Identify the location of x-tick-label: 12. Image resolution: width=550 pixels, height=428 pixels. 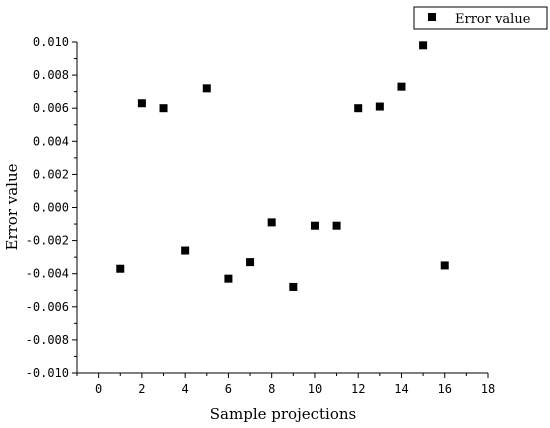
(358, 389).